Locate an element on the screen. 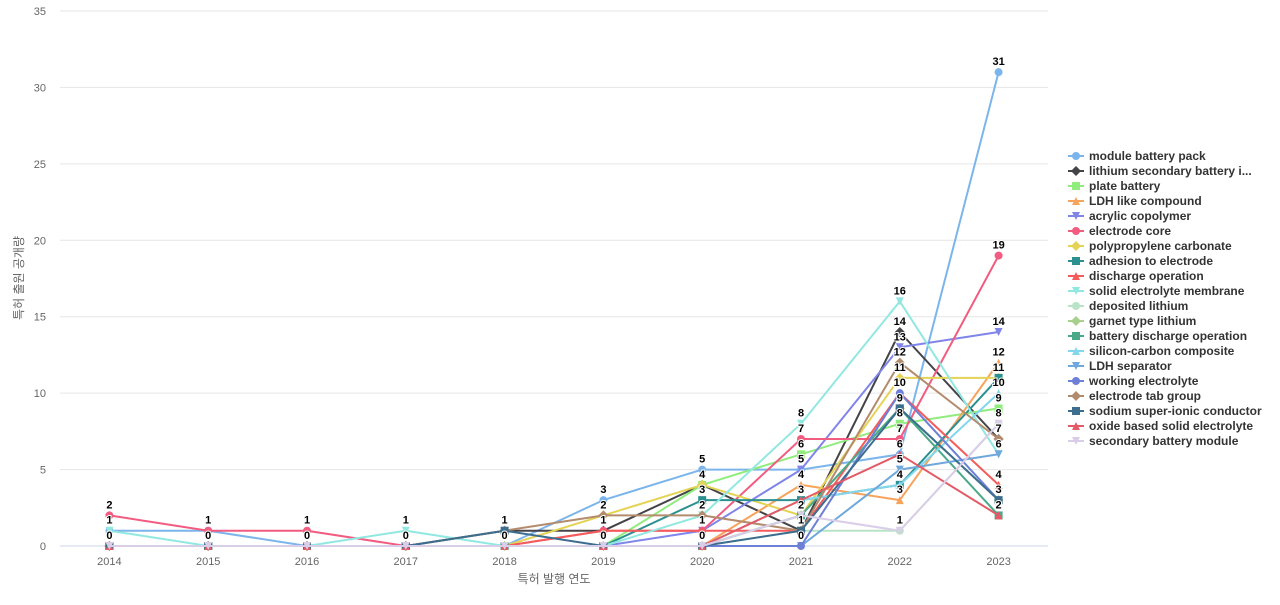 This screenshot has width=1280, height=605. data-label: 12 is located at coordinates (900, 353).